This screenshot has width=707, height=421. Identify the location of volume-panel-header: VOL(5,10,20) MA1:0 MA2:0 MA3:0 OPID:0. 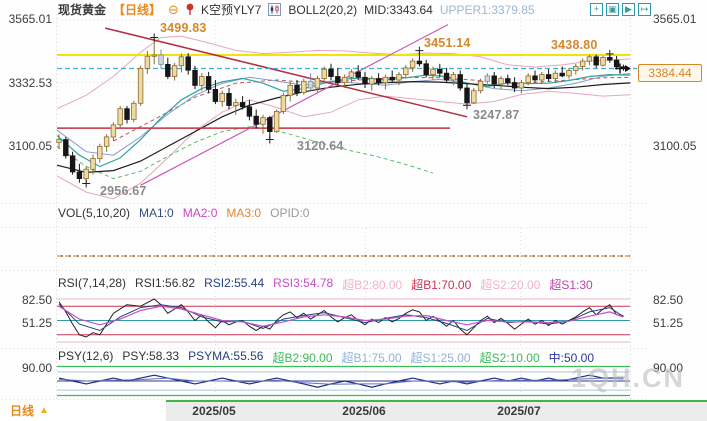
(183, 213).